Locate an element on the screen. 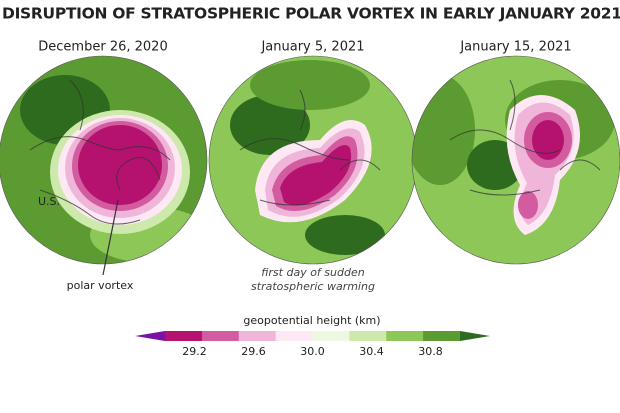 This screenshot has height=413, width=620. colorbar-tick-label: 30.0 is located at coordinates (312, 351).